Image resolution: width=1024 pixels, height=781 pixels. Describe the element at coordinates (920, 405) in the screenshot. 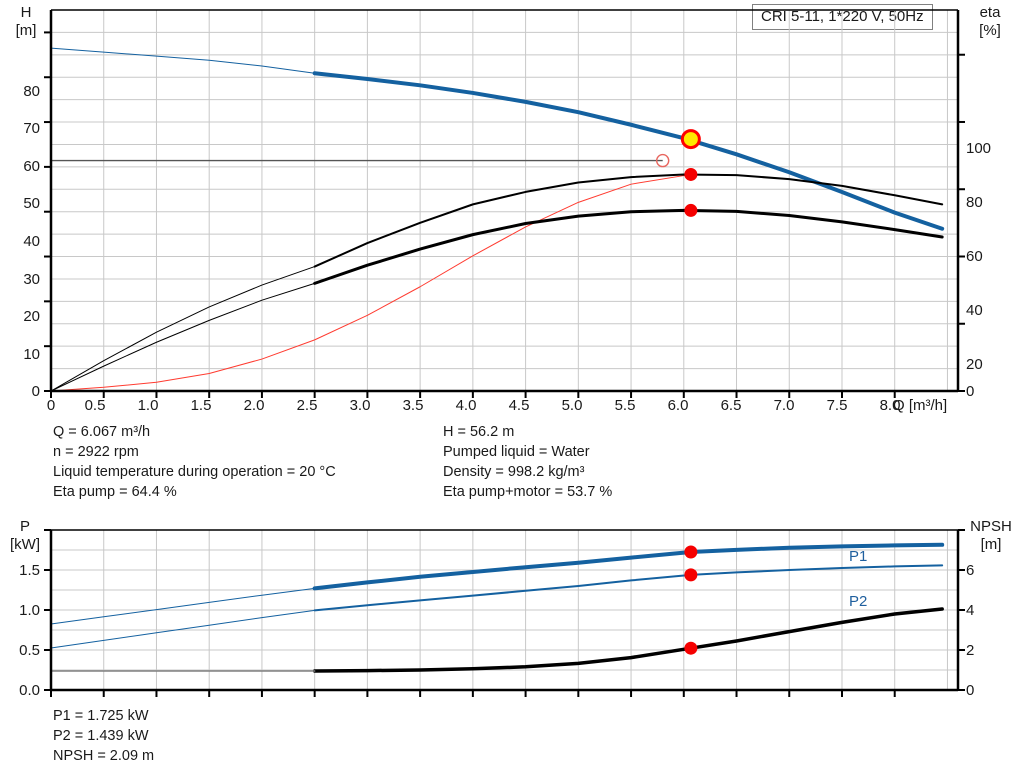

I see `top-chart-x-axis-title: Q [m³/h]` at that location.